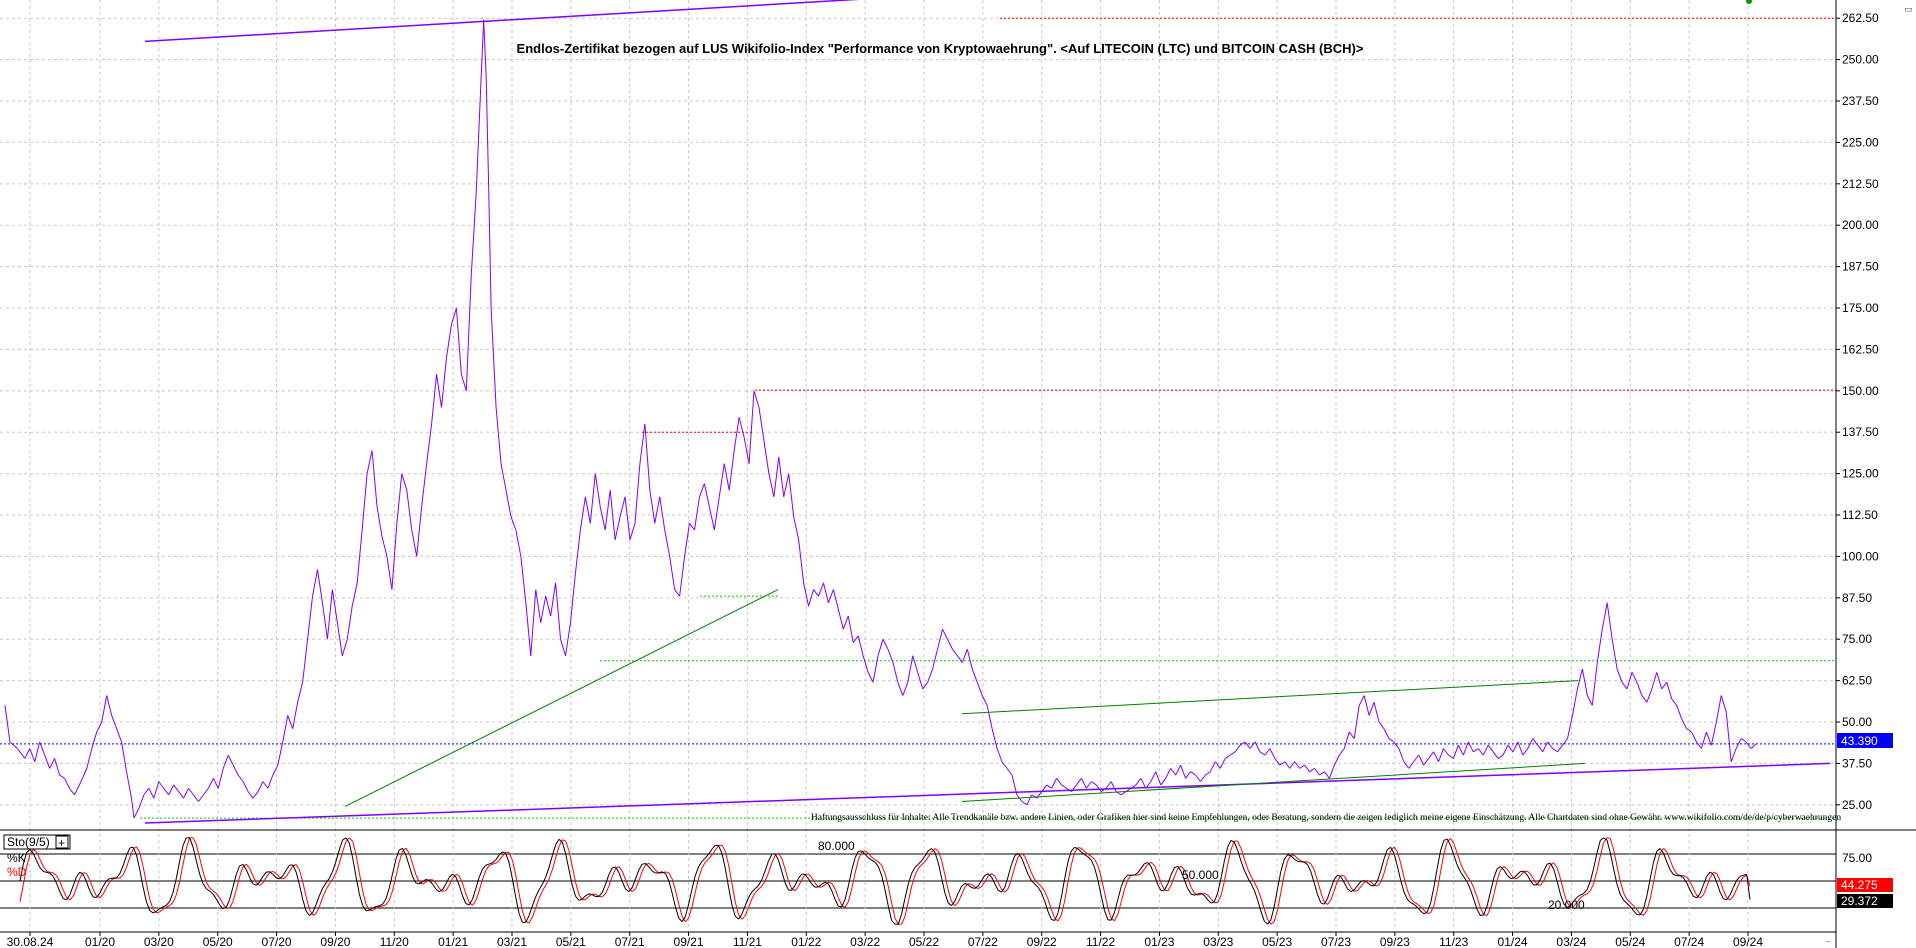  What do you see at coordinates (1748, 941) in the screenshot?
I see `x-tick-label: 09/24` at bounding box center [1748, 941].